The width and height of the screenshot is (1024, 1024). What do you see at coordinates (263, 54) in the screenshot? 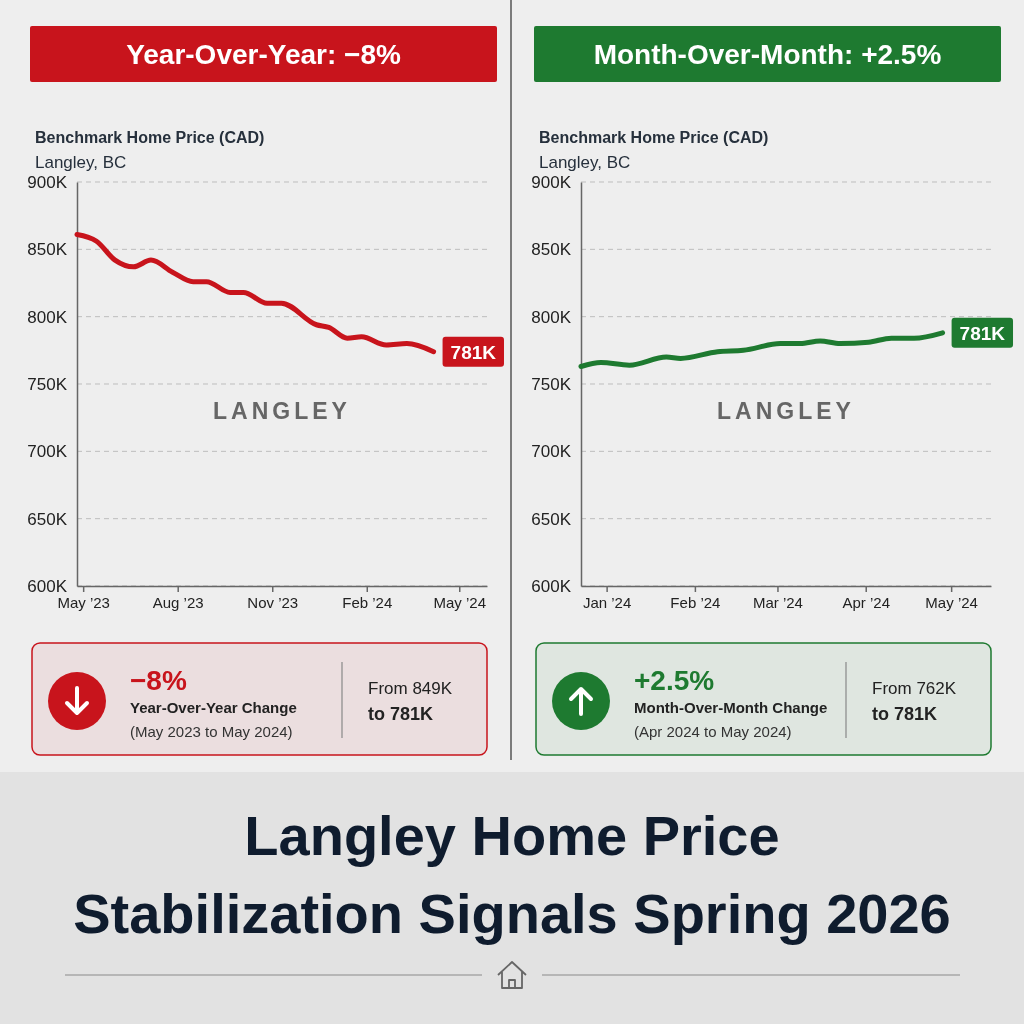
I see `chart-title: Year-Over-Year: −8%` at bounding box center [263, 54].